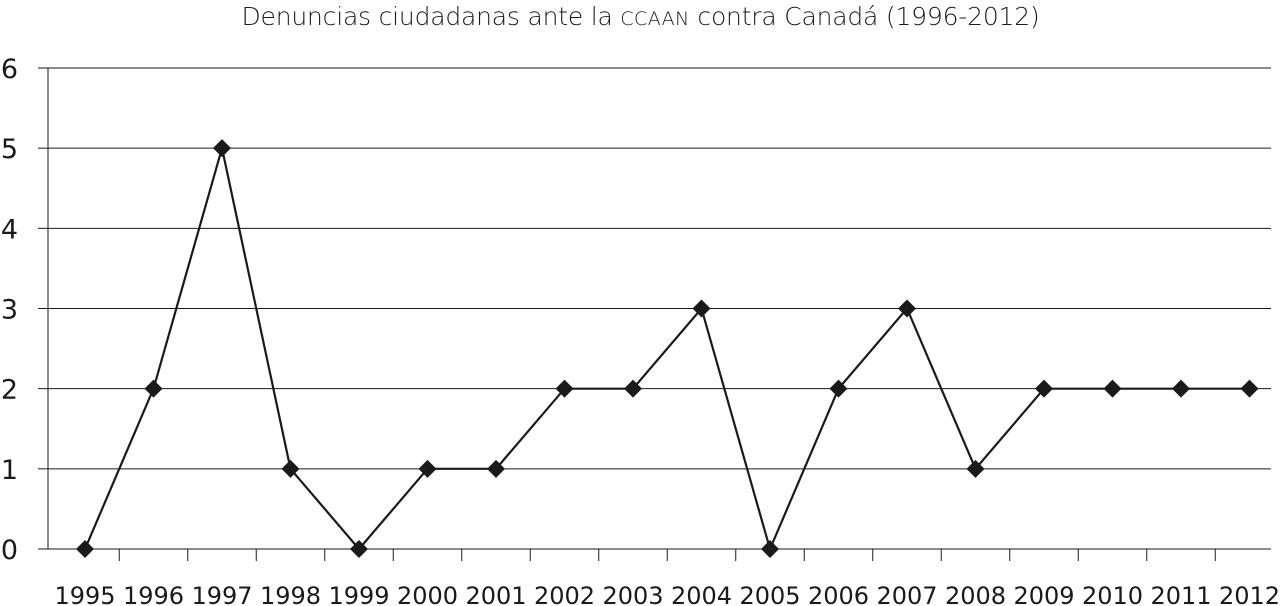 This screenshot has height=606, width=1281. What do you see at coordinates (1043, 594) in the screenshot?
I see `xtick-label: 2009` at bounding box center [1043, 594].